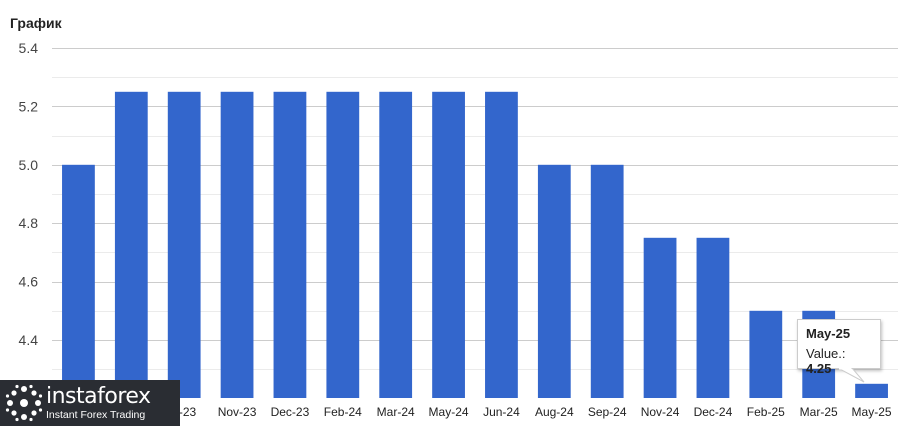 This screenshot has width=914, height=426. I want to click on y-tick-label: 5.2, so click(29, 106).